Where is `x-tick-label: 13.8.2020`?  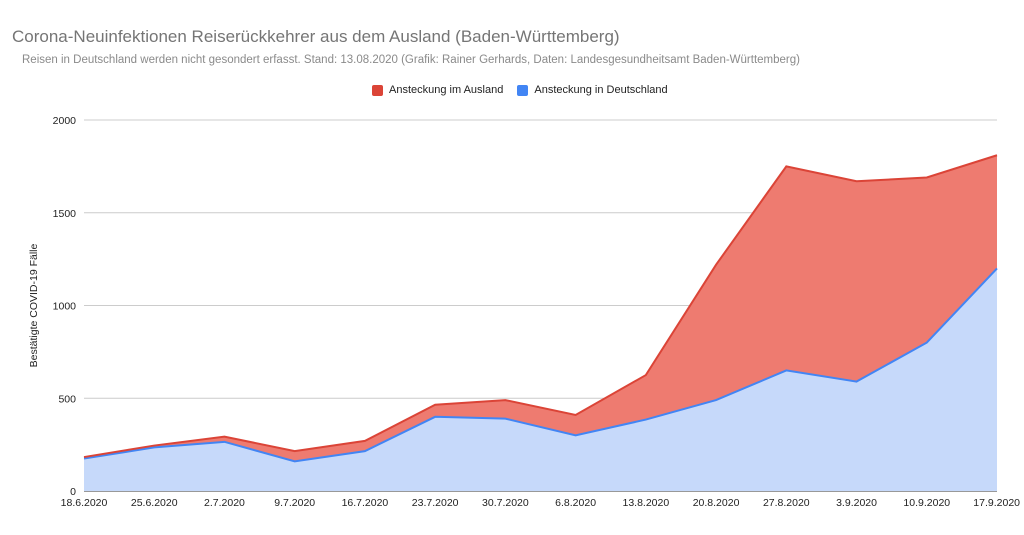
x-tick-label: 13.8.2020 is located at coordinates (645, 503).